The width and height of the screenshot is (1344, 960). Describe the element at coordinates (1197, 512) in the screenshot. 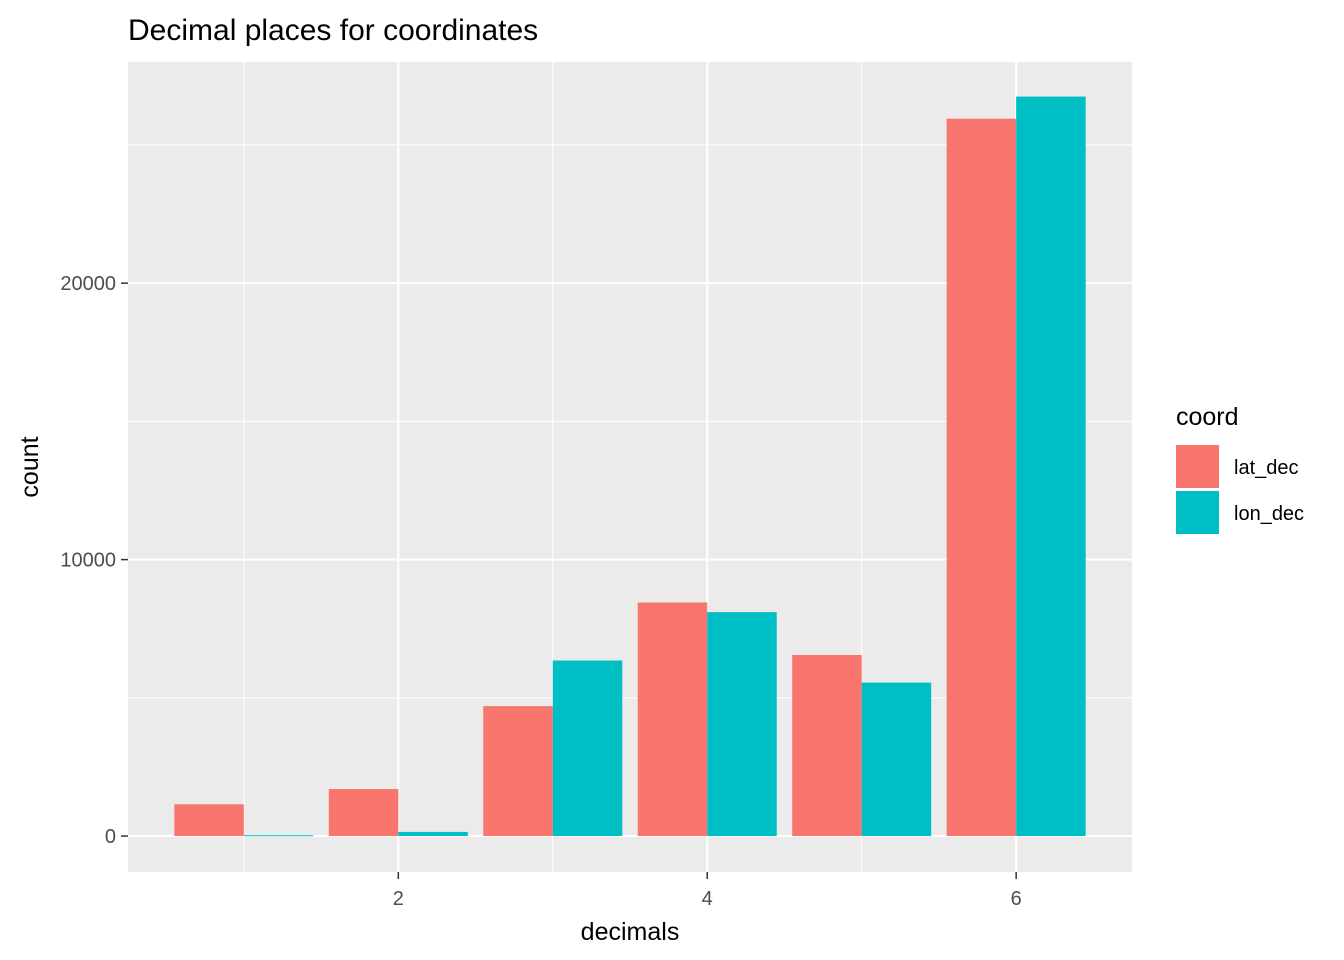

I see `legend-swatch-lon_dec` at that location.